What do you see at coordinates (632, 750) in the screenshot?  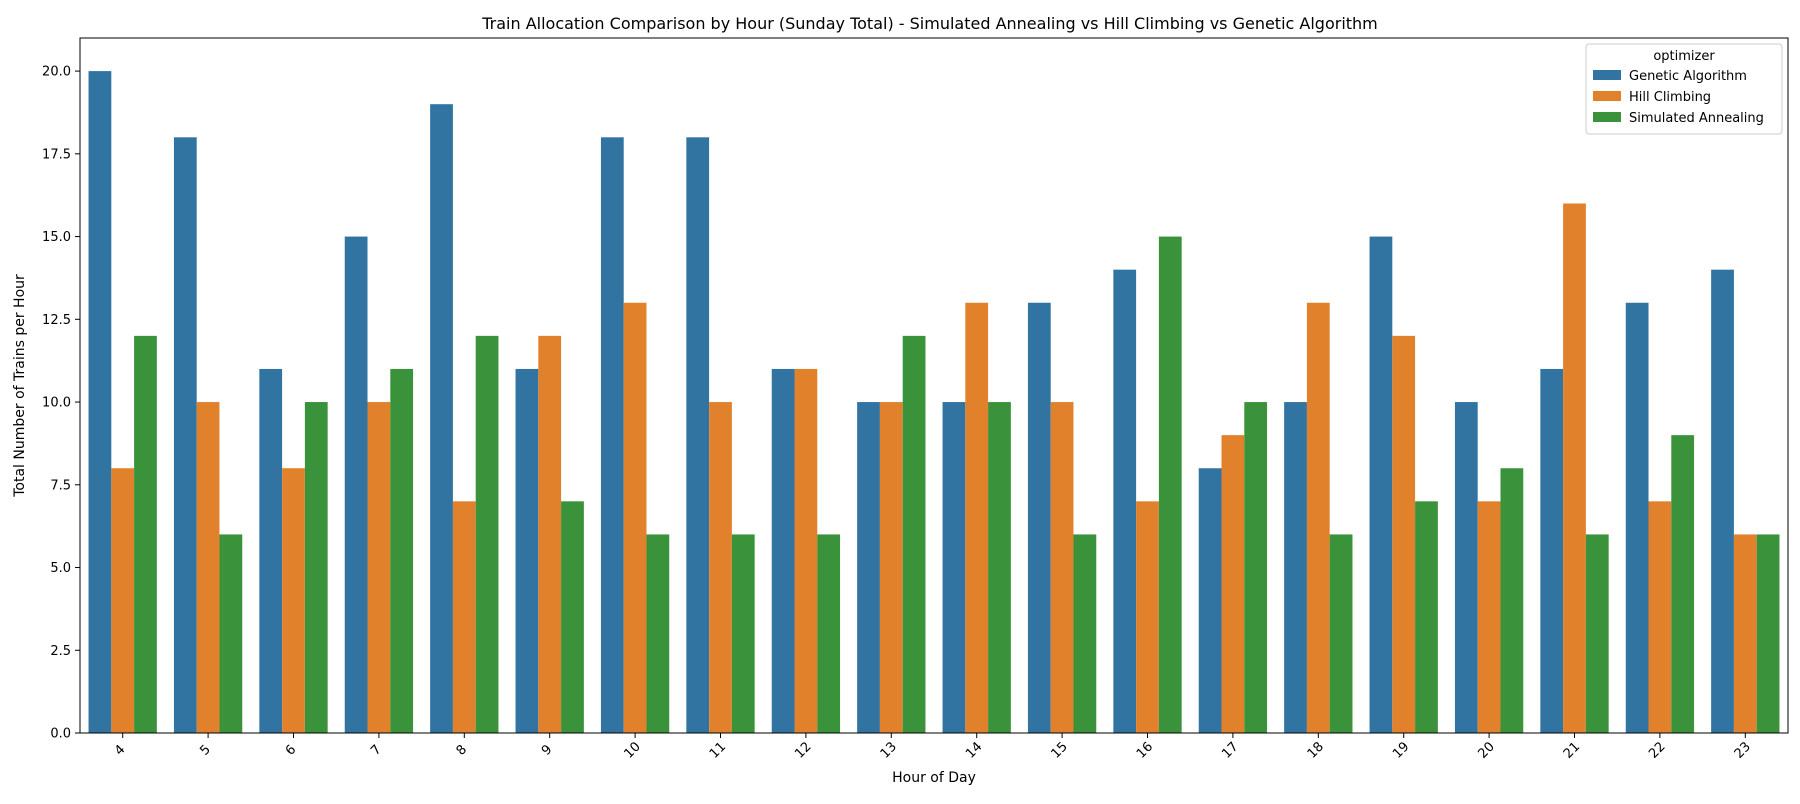 I see `x-tick-label: 10` at bounding box center [632, 750].